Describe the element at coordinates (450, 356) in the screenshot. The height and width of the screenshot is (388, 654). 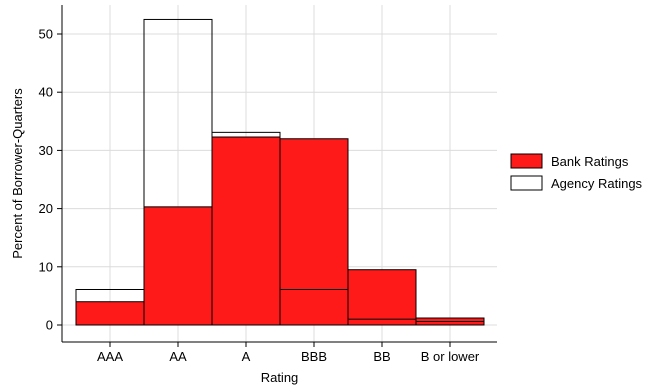
I see `x-tick-label: B or lower` at that location.